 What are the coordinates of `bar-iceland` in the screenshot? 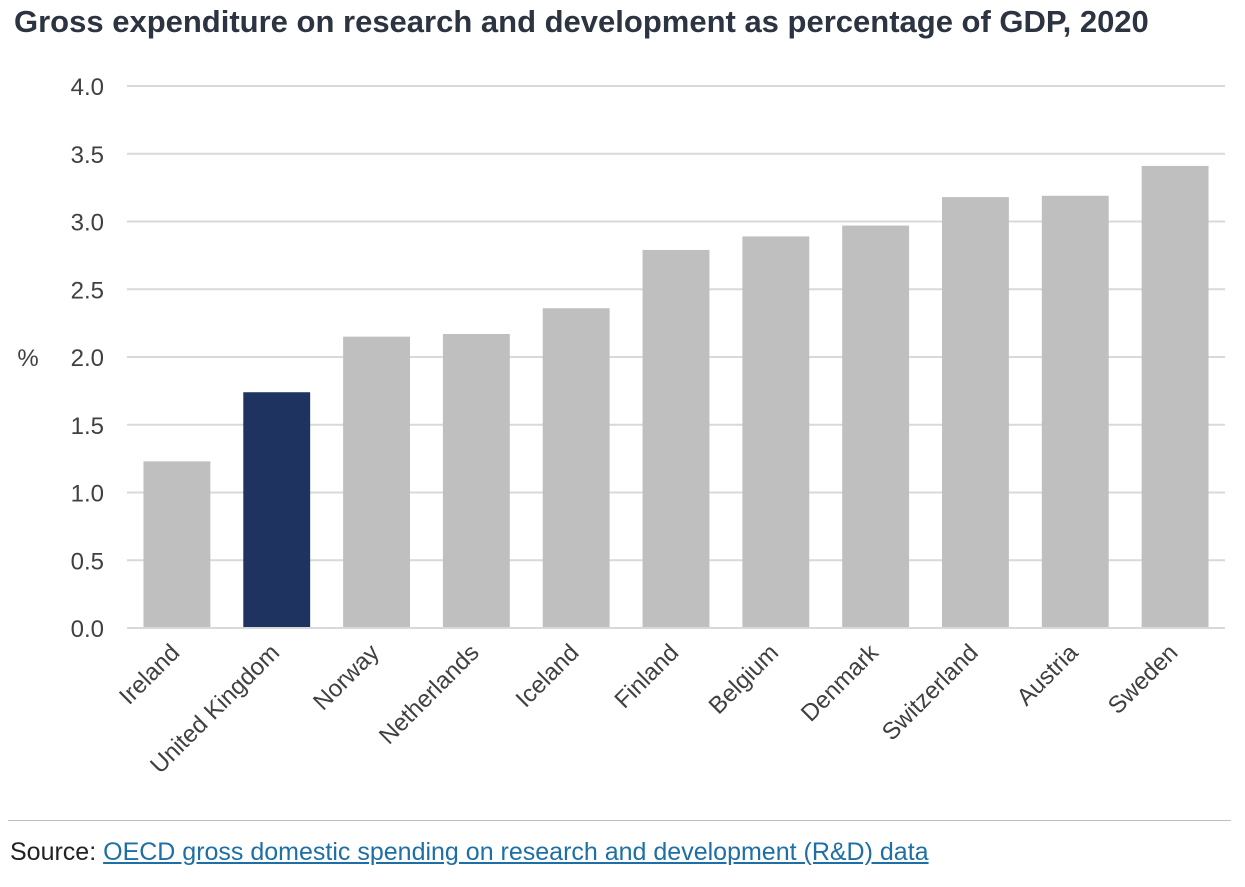 It's located at (576, 468).